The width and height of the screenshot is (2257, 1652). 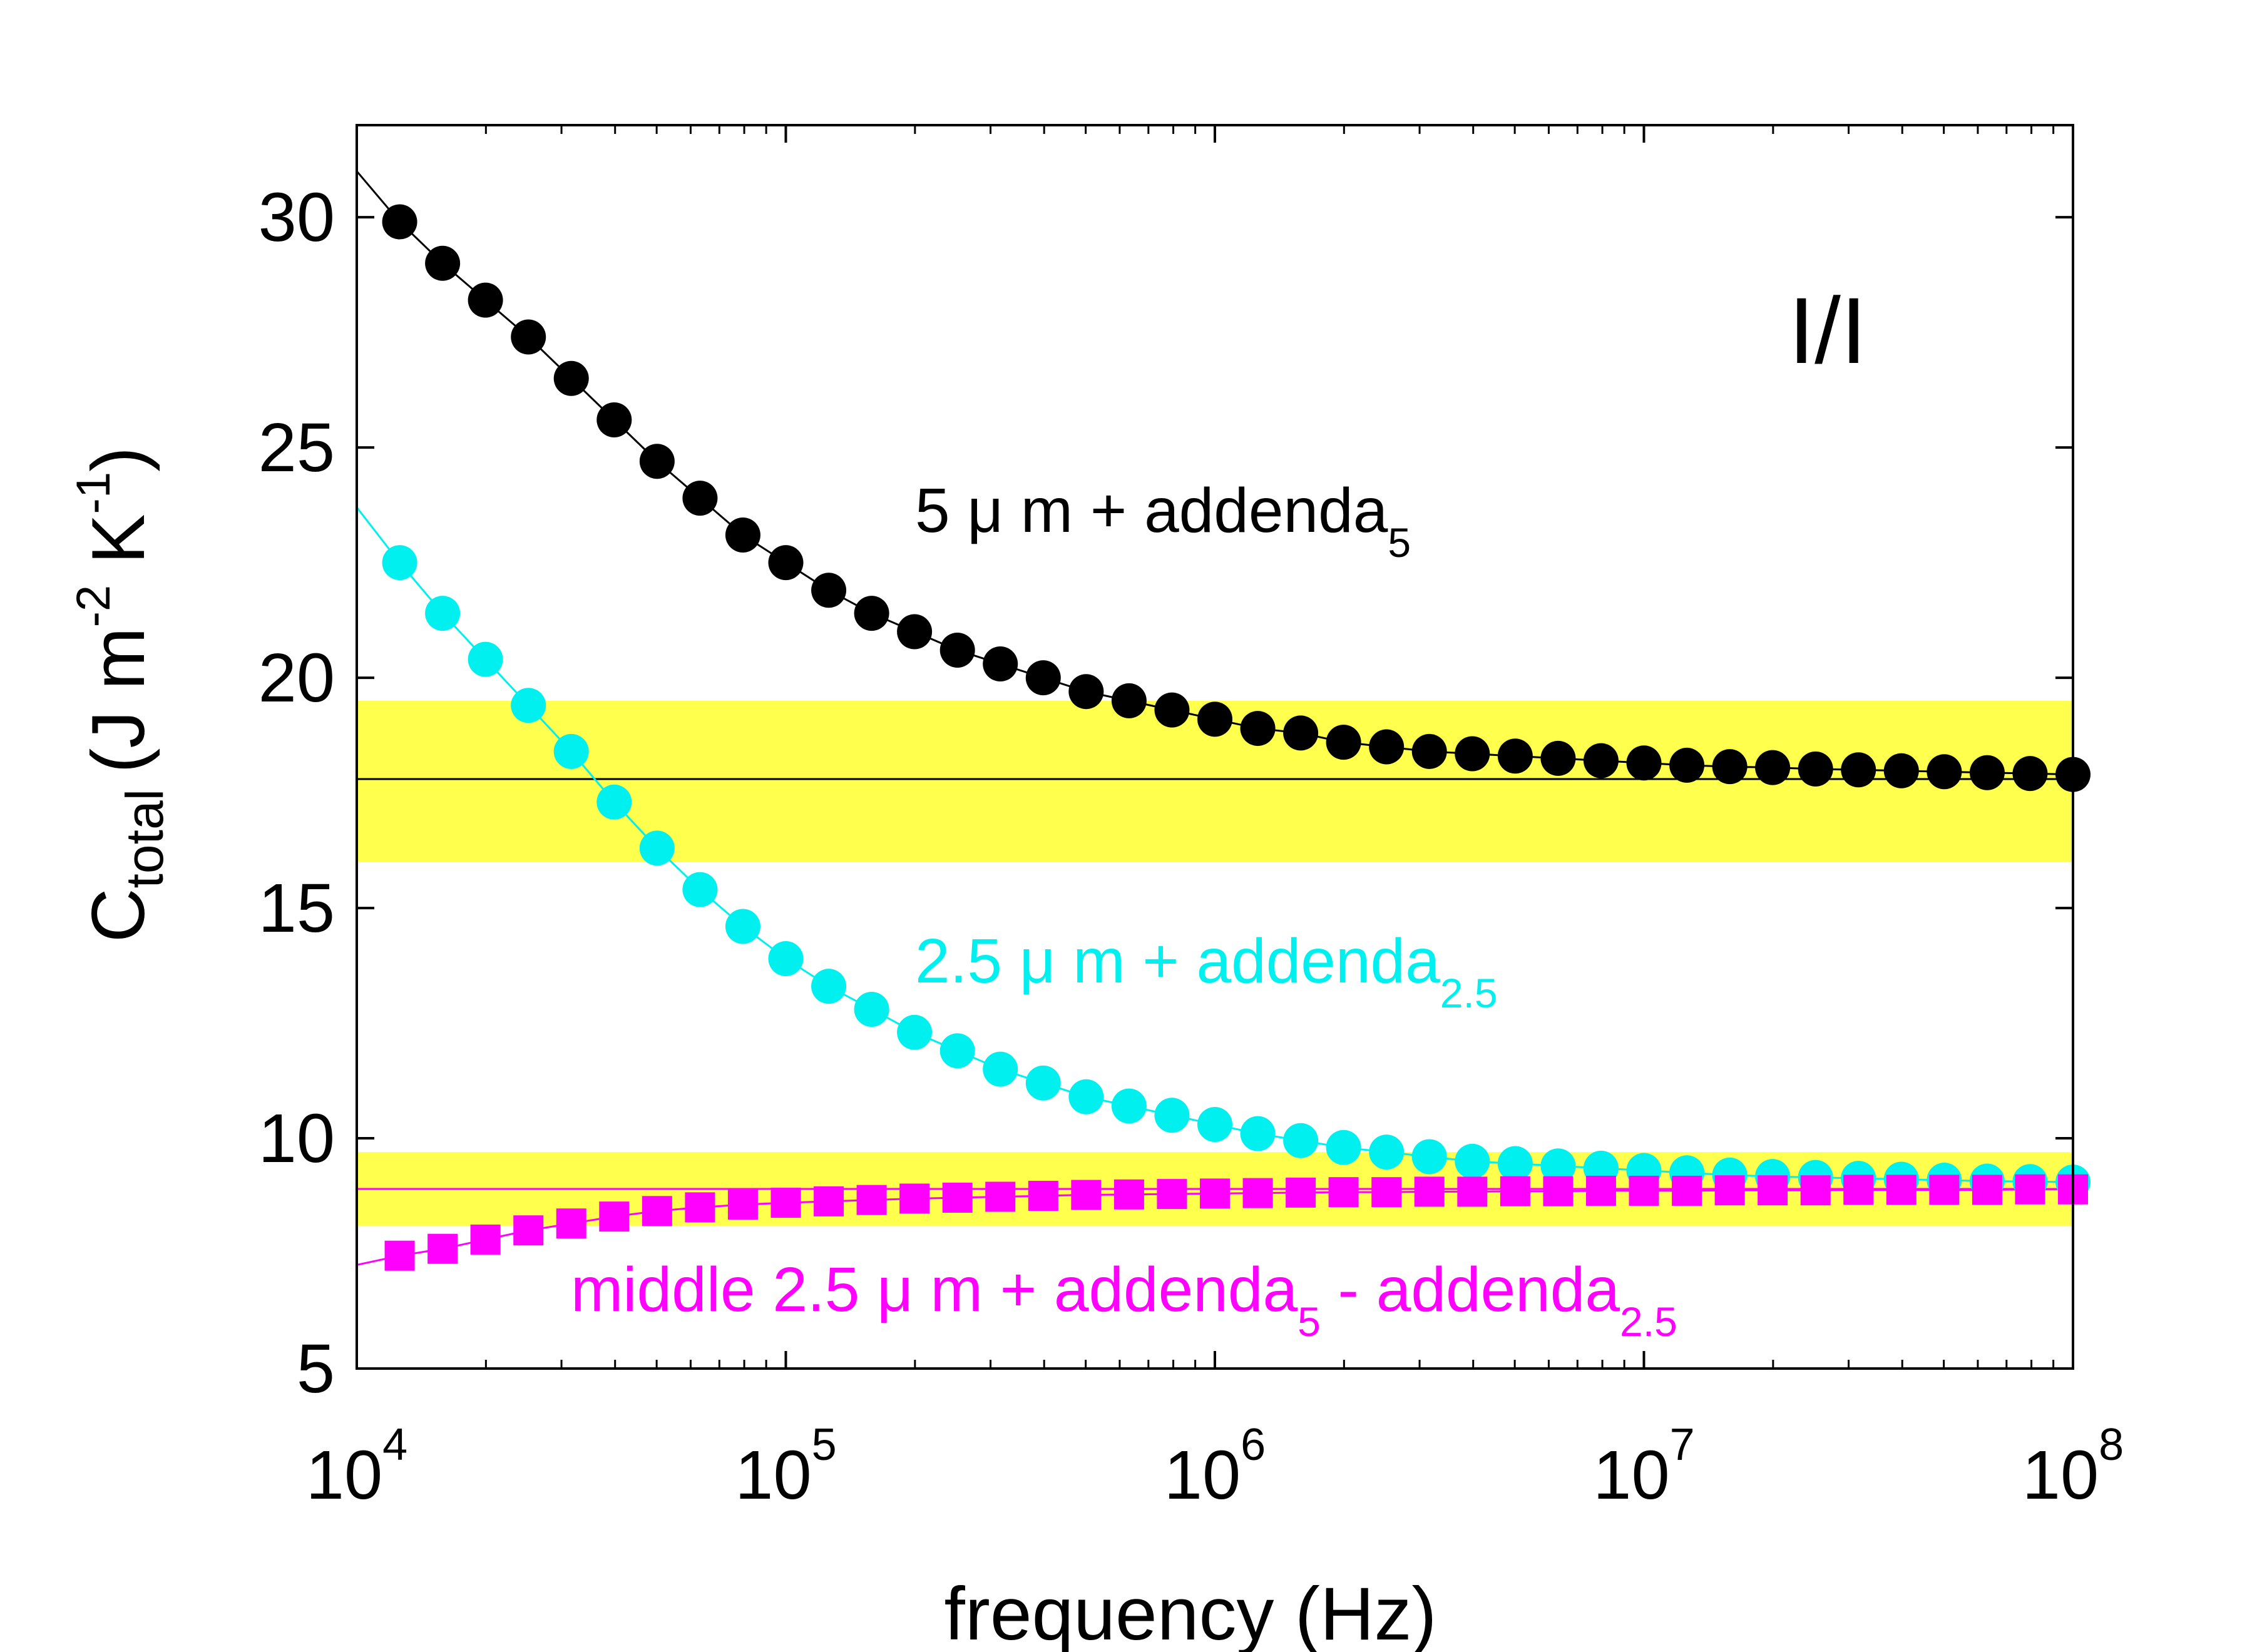 What do you see at coordinates (1151, 511) in the screenshot?
I see `series-label-5um-main: 5 μ m + addenda` at bounding box center [1151, 511].